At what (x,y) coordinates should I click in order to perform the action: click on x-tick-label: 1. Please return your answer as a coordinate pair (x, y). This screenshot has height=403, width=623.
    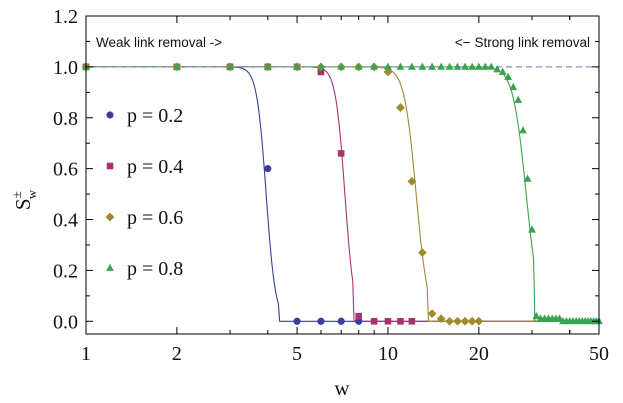
    Looking at the image, I should click on (86, 354).